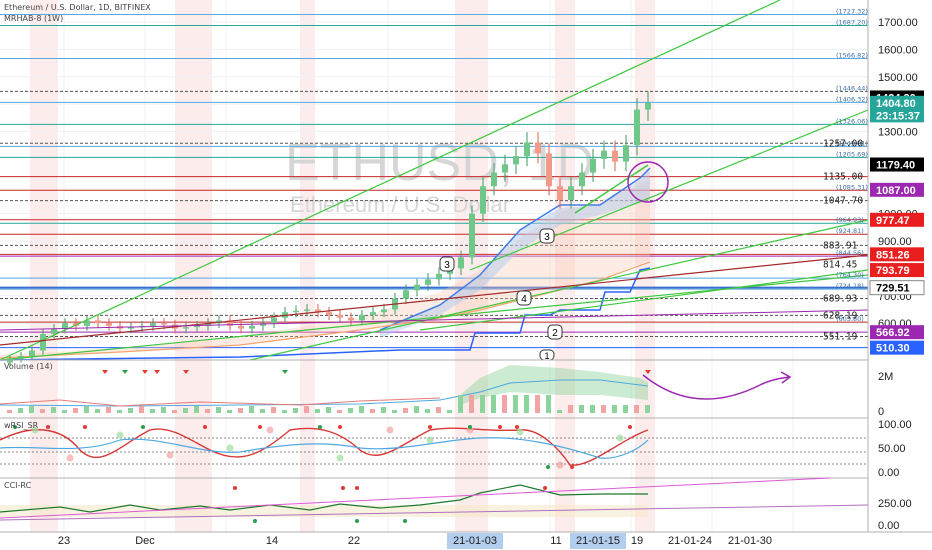  I want to click on wrsi-label: wRSI_SR, so click(21, 425).